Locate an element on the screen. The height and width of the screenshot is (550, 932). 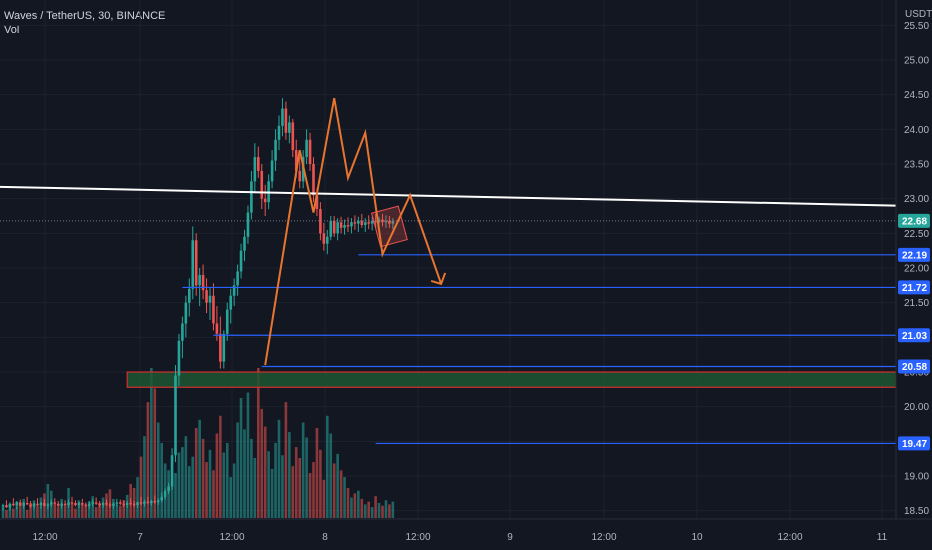
support-zone is located at coordinates (511, 379).